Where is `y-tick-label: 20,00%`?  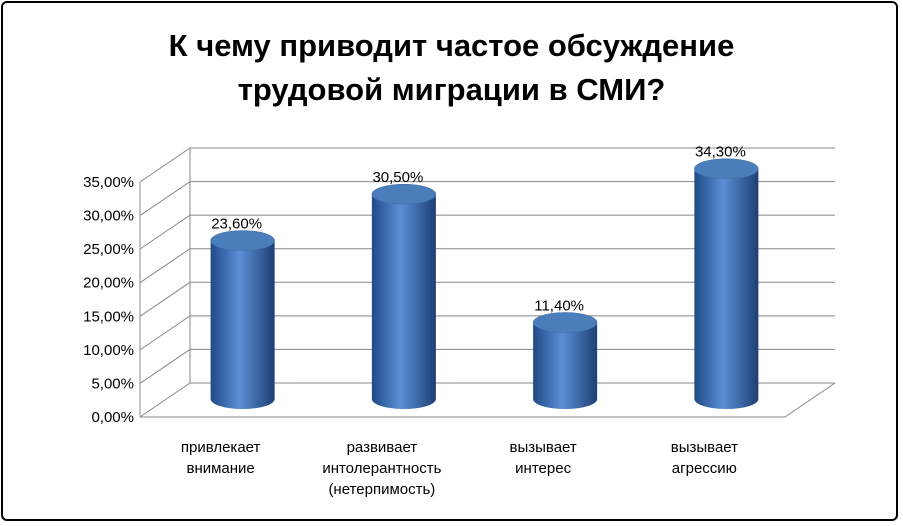 y-tick-label: 20,00% is located at coordinates (108, 283).